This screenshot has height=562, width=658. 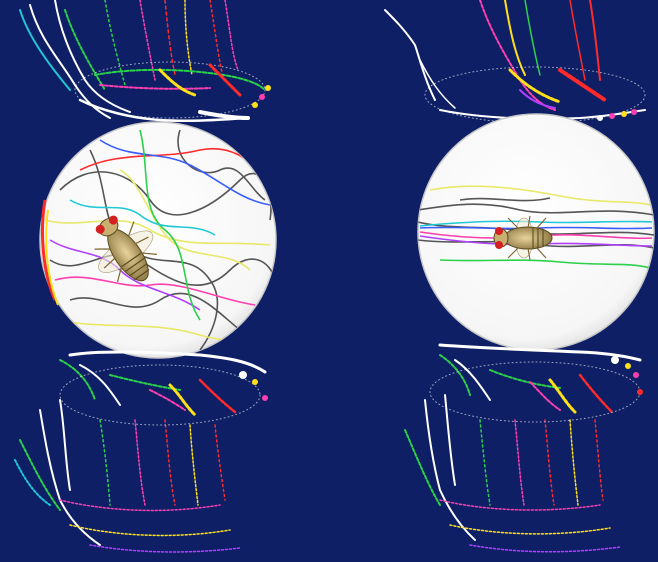 I want to click on upper-terminal-dots-left, so click(x=261, y=96).